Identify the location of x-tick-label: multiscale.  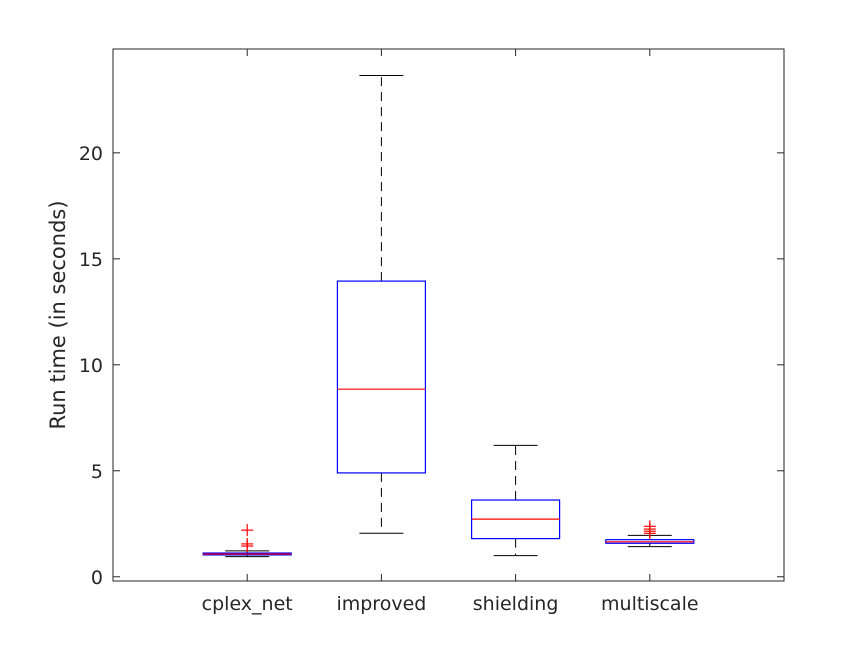
(650, 604).